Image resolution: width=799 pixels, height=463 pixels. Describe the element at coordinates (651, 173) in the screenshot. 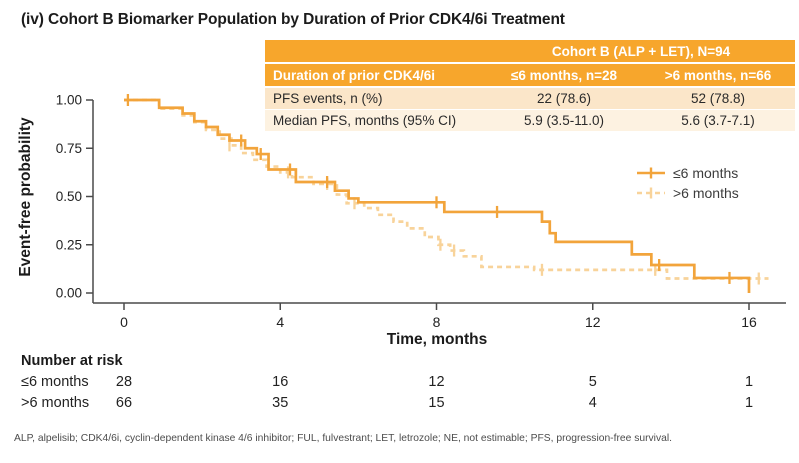

I see `legend-marker-solid-icon` at that location.